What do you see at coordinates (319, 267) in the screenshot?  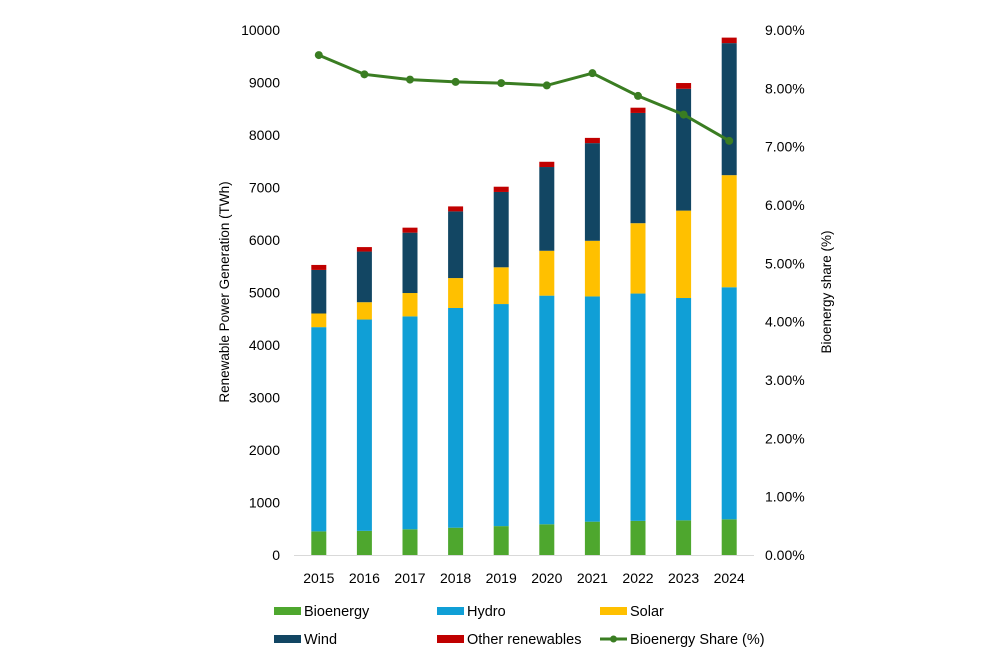 I see `bar-other-renewables-2015` at bounding box center [319, 267].